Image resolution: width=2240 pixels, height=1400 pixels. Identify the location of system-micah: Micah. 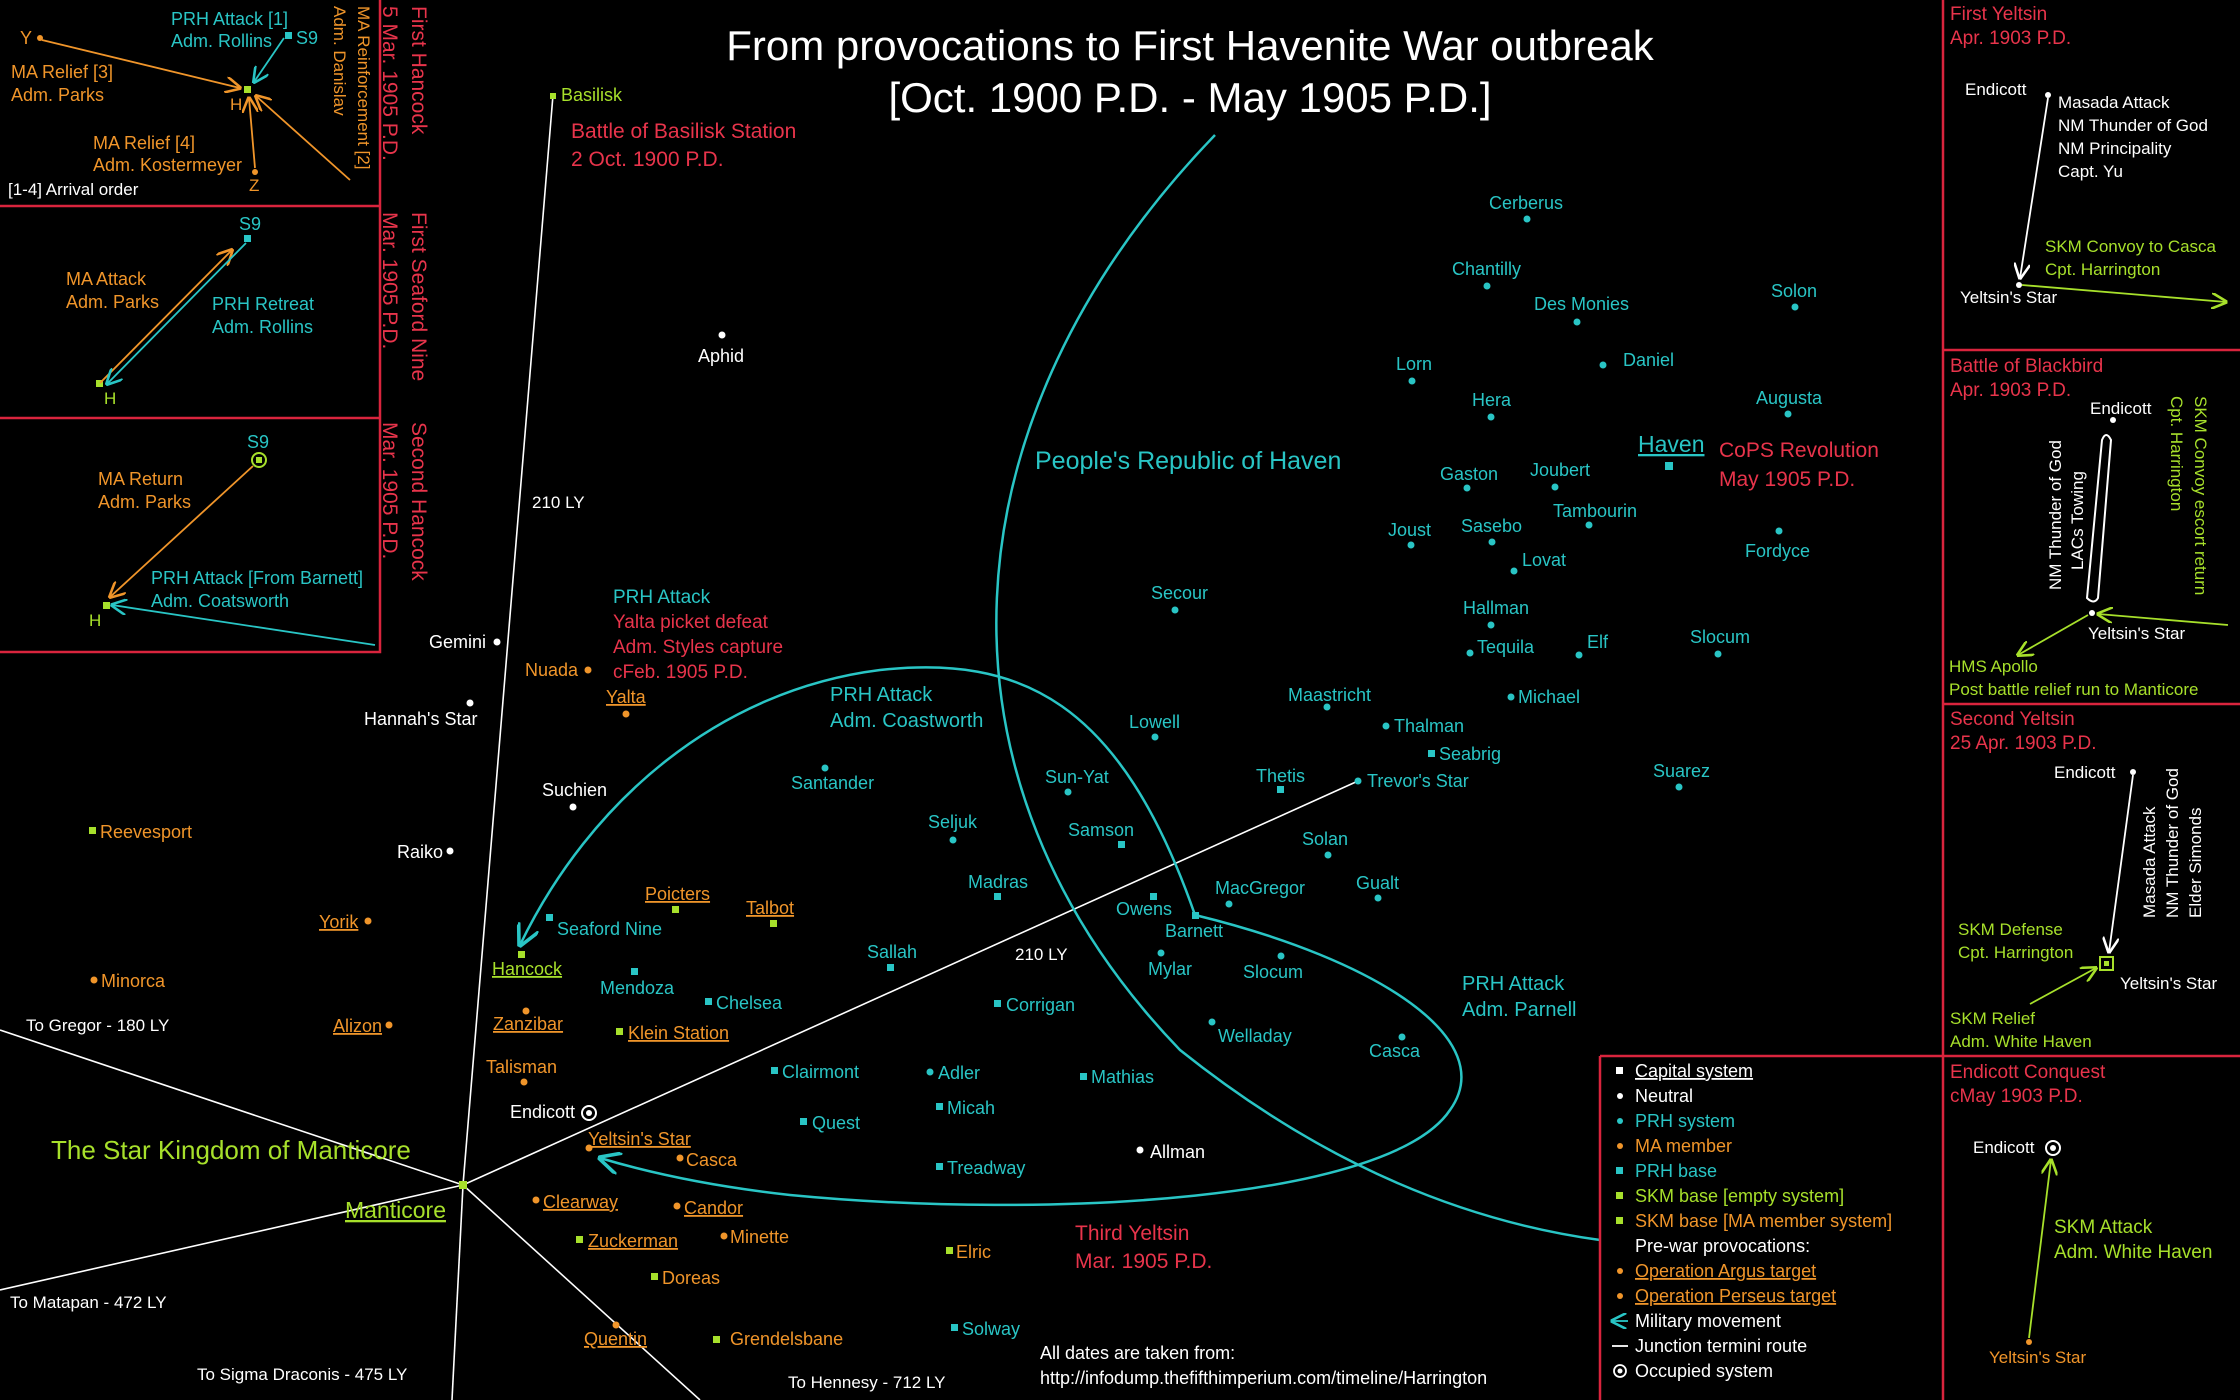
(965, 1108).